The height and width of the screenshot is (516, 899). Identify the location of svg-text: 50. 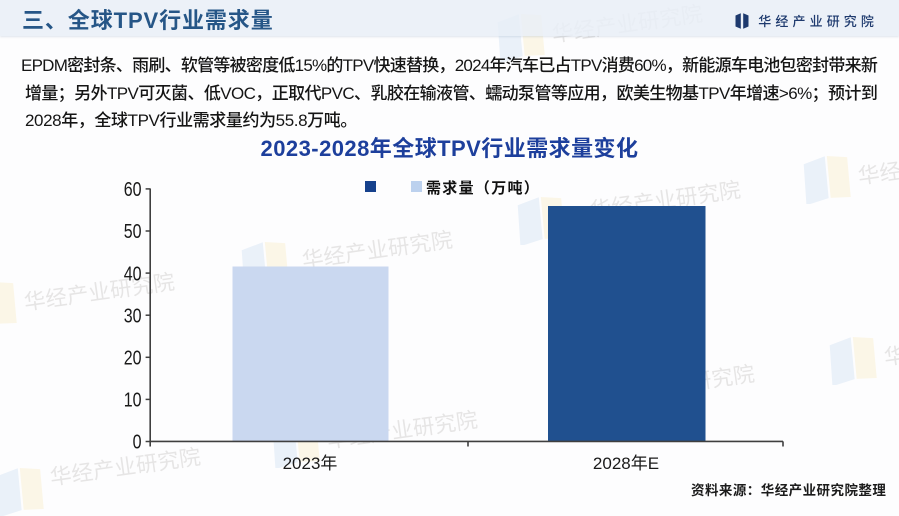
(133, 232).